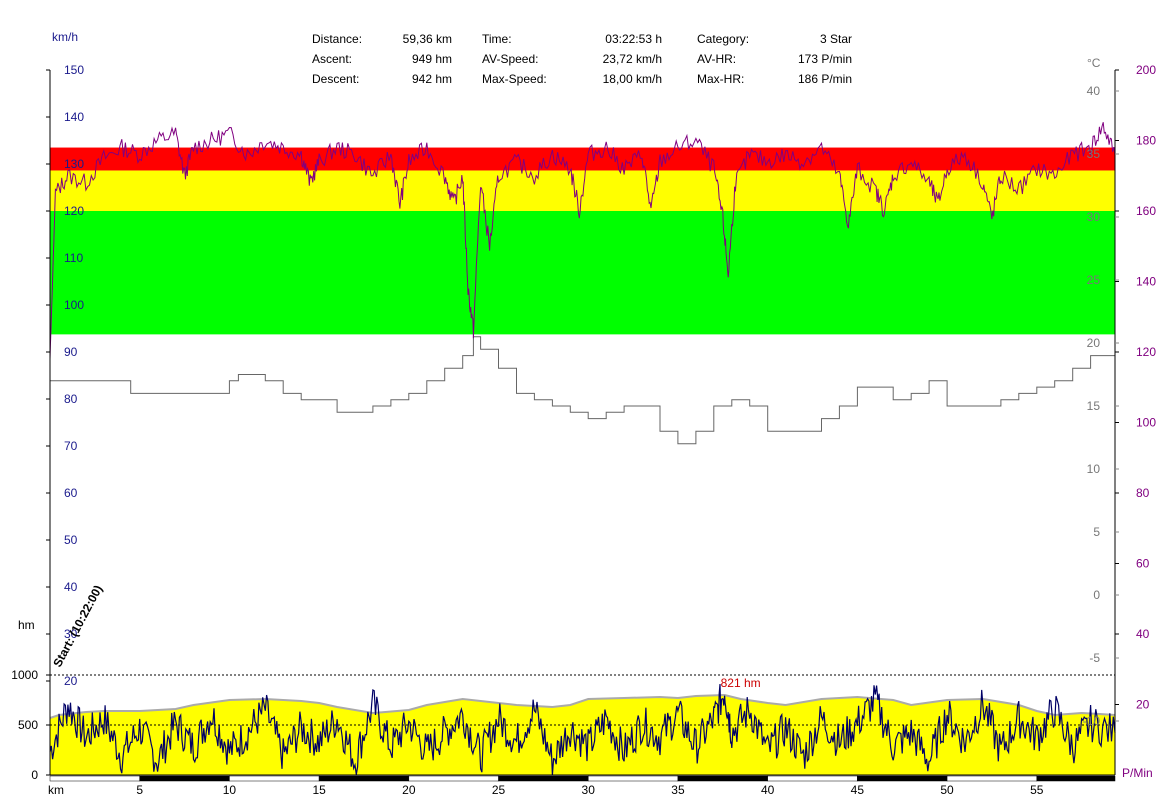  Describe the element at coordinates (71, 493) in the screenshot. I see `speed-tick-label: 60` at that location.